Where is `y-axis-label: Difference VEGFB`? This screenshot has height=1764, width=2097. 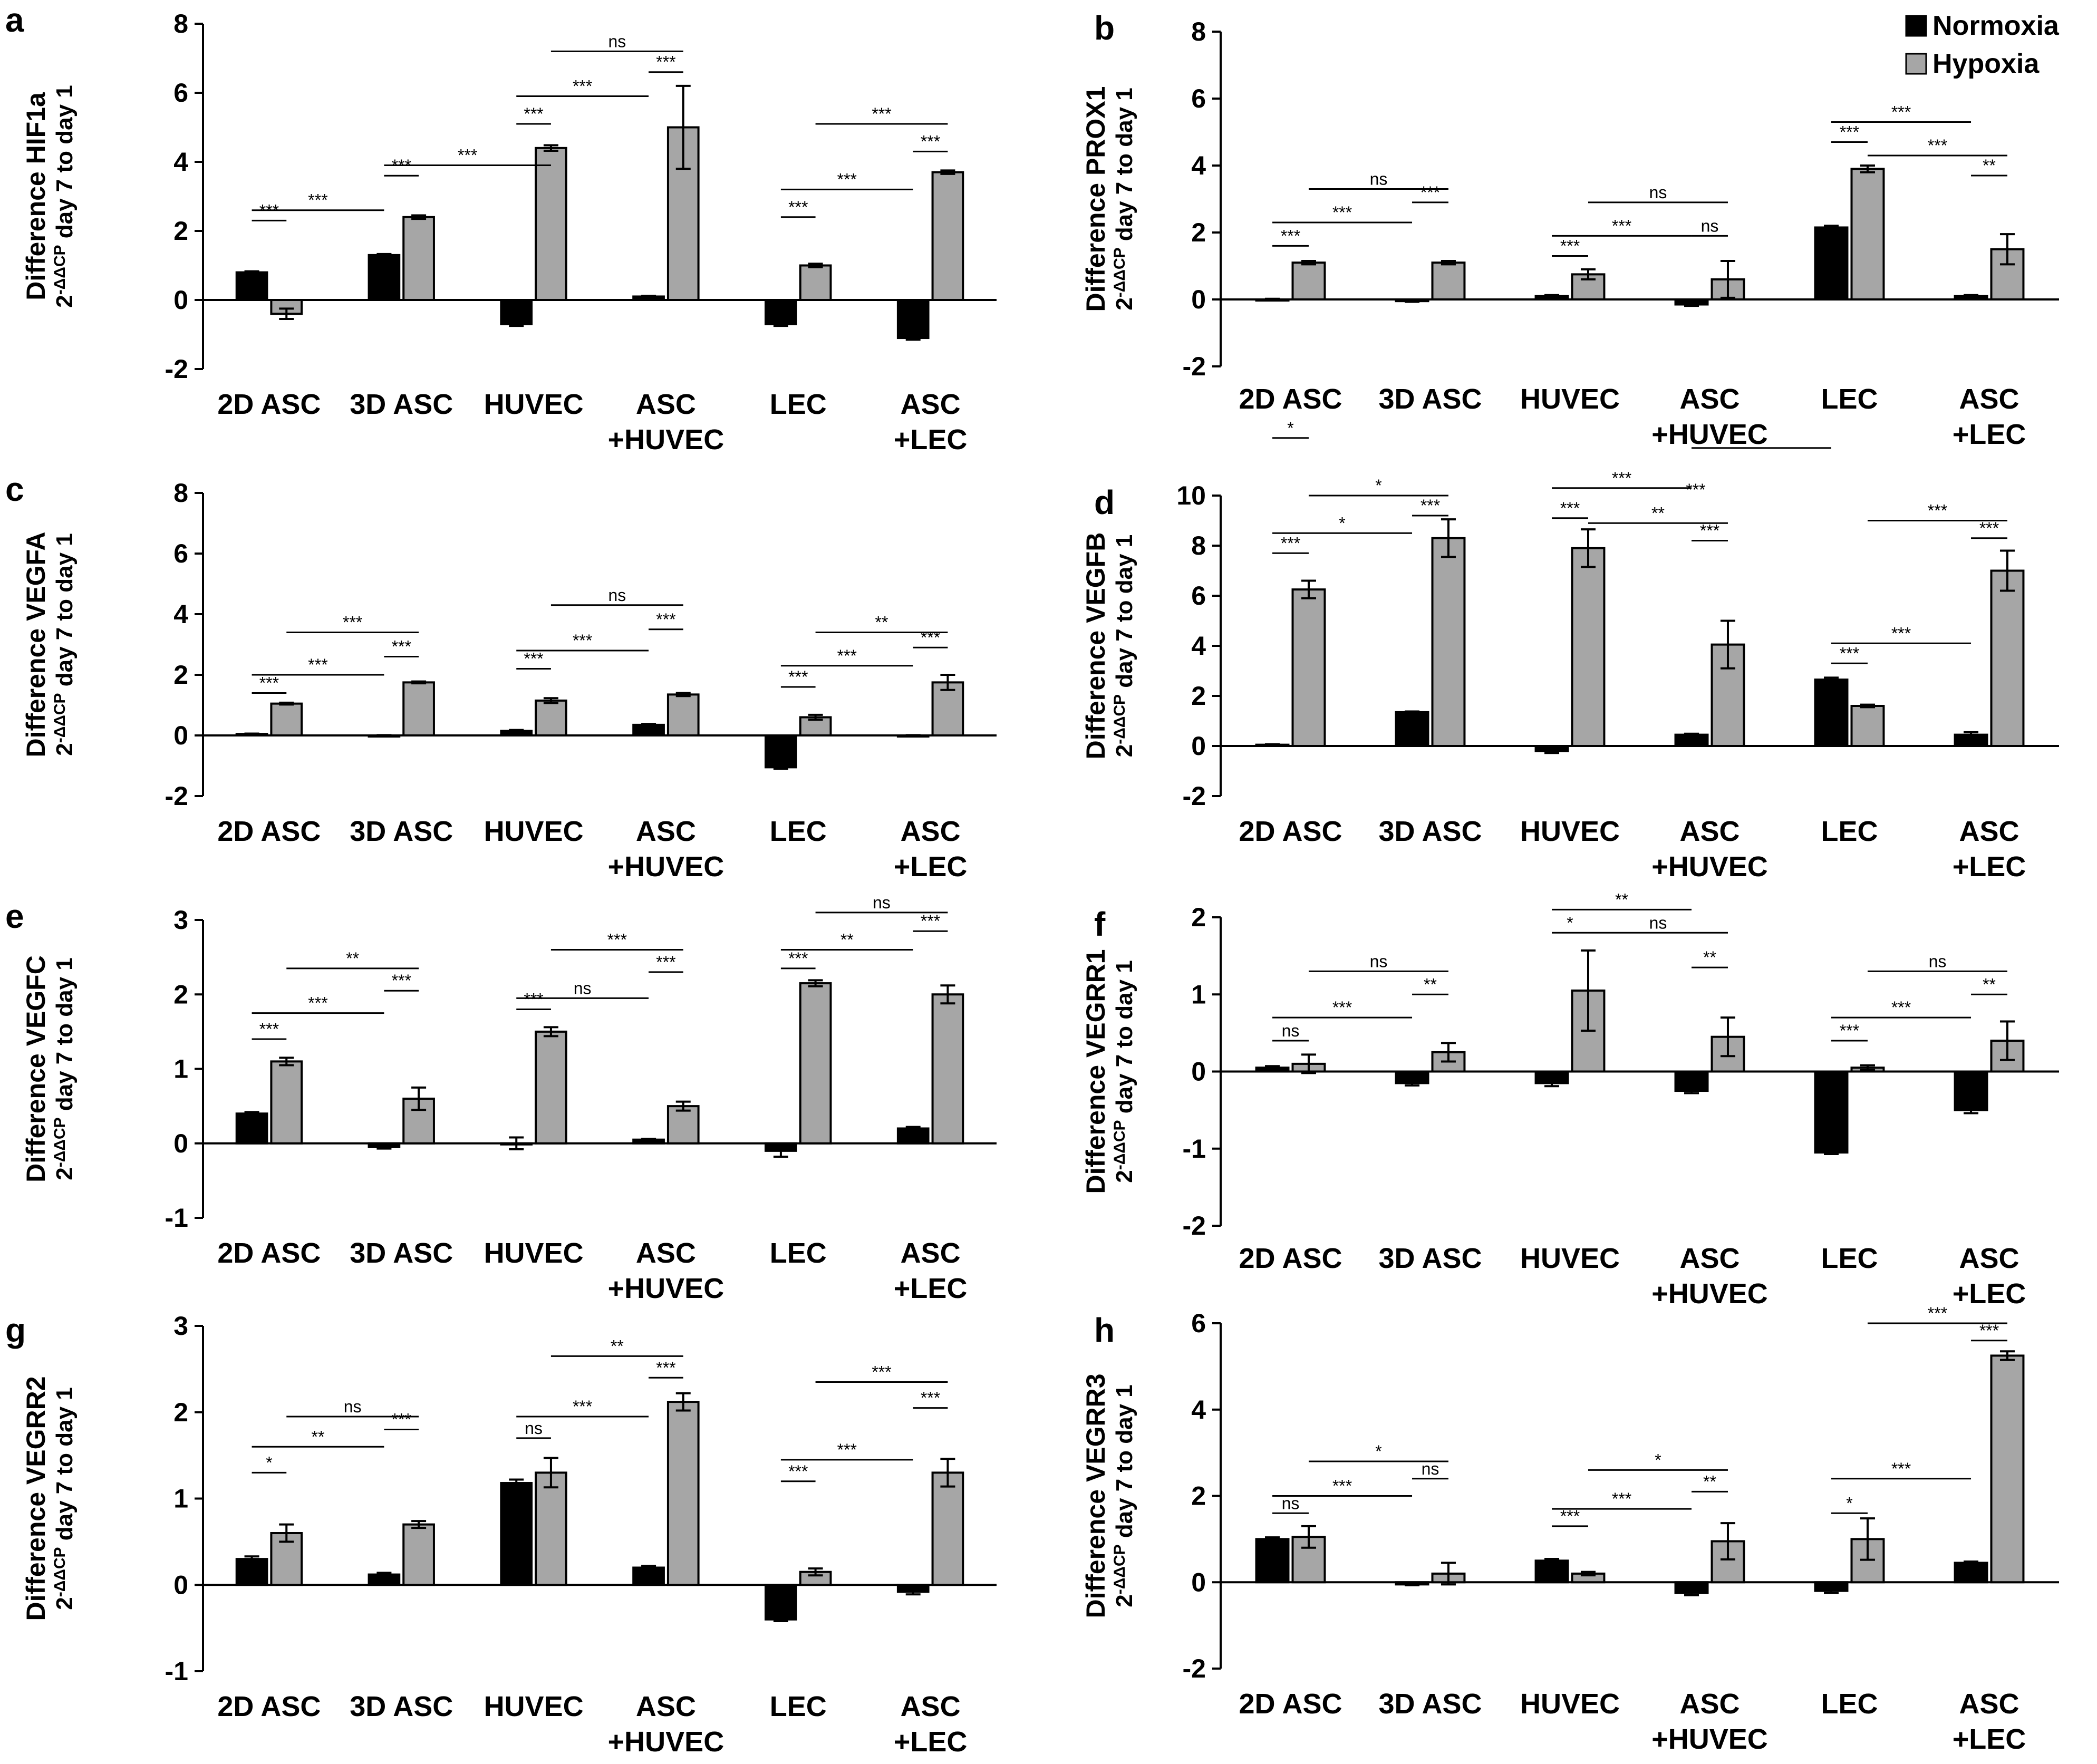 y-axis-label: Difference VEGFB is located at coordinates (1095, 646).